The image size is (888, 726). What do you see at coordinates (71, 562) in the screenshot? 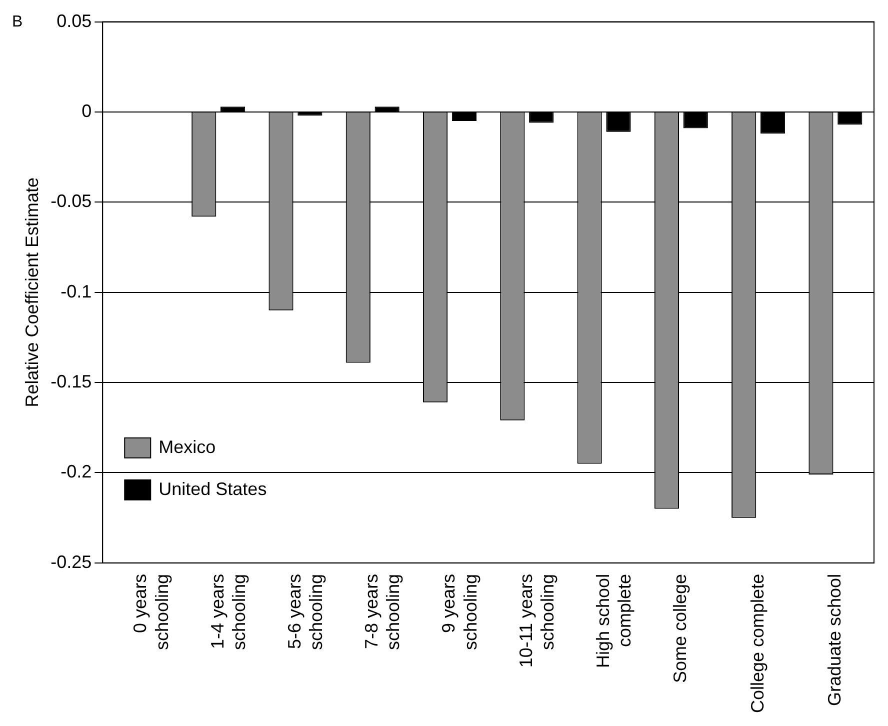
I see `y-tick-label: -0.25` at bounding box center [71, 562].